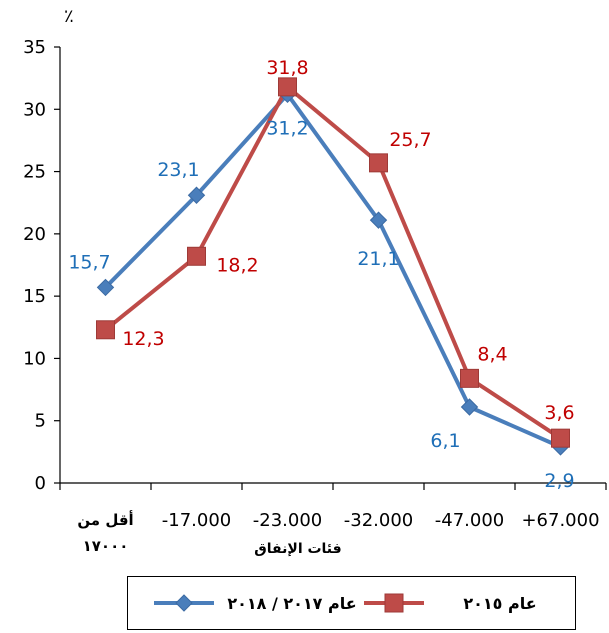 The image size is (609, 633). What do you see at coordinates (492, 354) in the screenshot?
I see `data-label: 8,4` at bounding box center [492, 354].